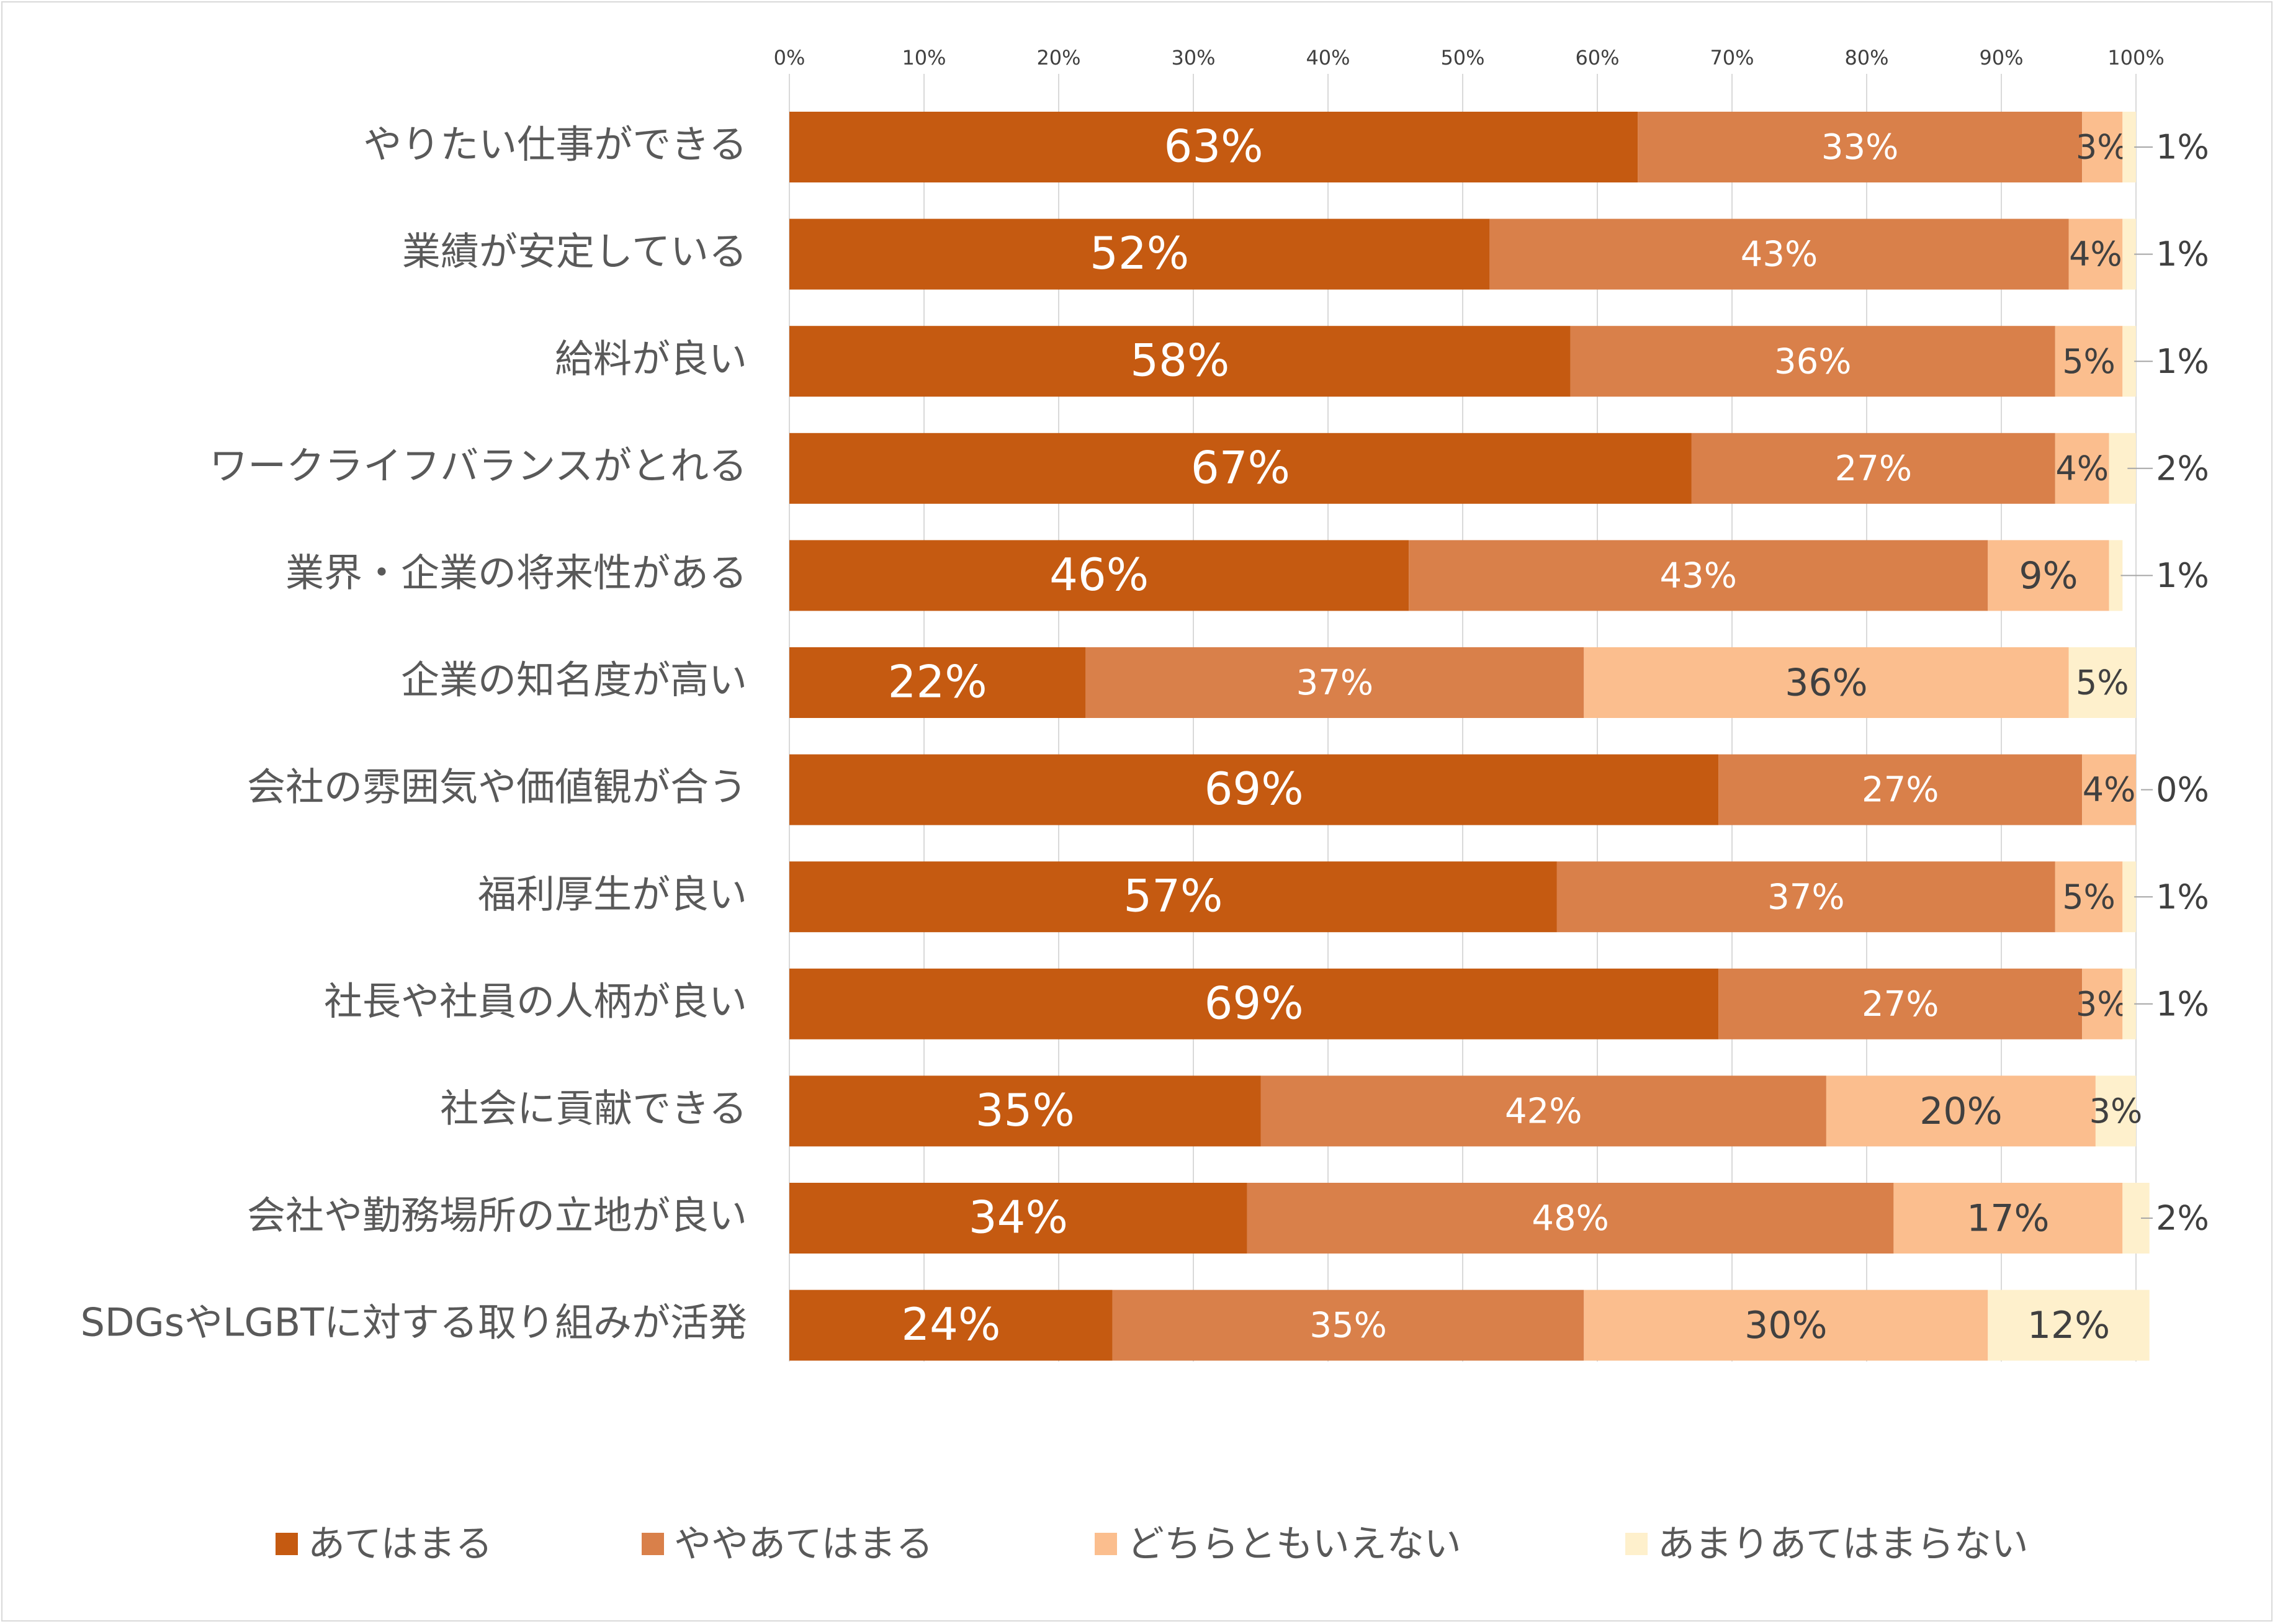  I want to click on data-label: 42%, so click(1543, 1112).